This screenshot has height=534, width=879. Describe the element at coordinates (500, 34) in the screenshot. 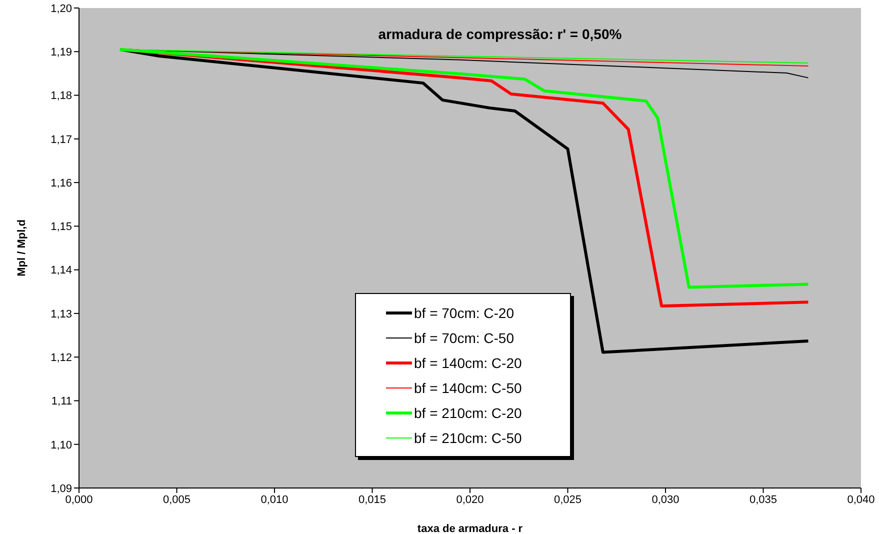

I see `text: armadura de compressão: r' = 0,50%` at that location.